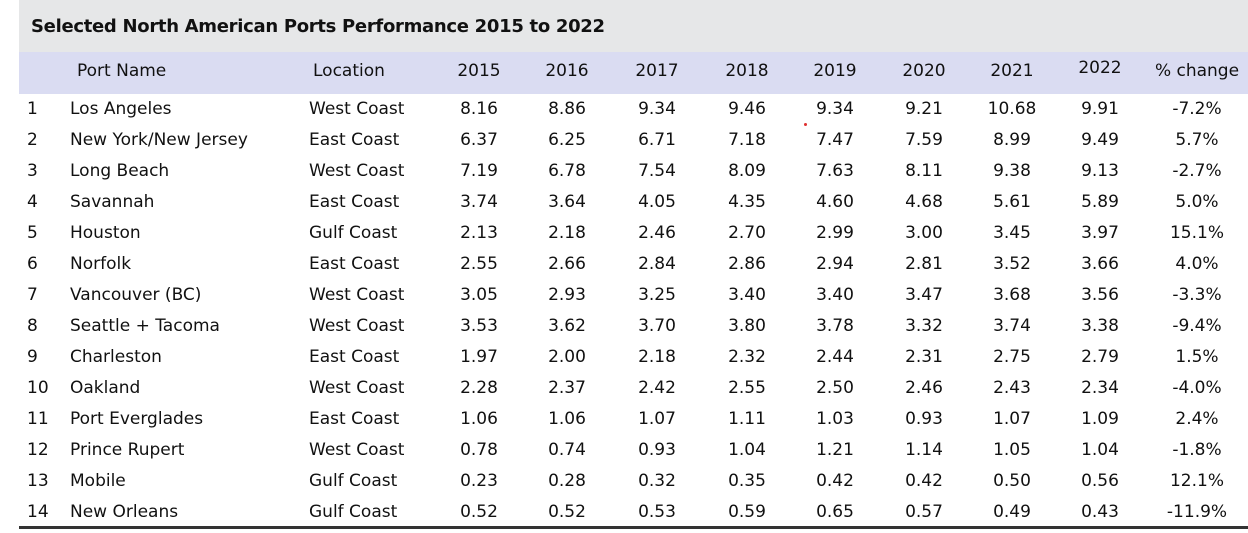  Describe the element at coordinates (747, 295) in the screenshot. I see `cell-y2018: 3.40` at that location.